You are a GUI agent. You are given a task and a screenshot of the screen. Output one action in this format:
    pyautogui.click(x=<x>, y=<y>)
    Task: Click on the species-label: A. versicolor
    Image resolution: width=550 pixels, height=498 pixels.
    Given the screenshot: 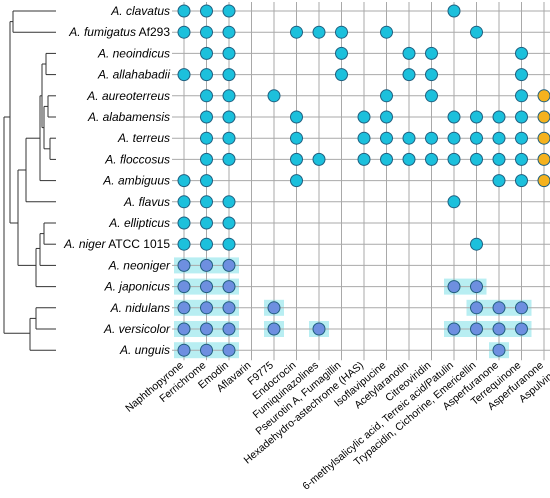 What is the action you would take?
    pyautogui.click(x=137, y=329)
    